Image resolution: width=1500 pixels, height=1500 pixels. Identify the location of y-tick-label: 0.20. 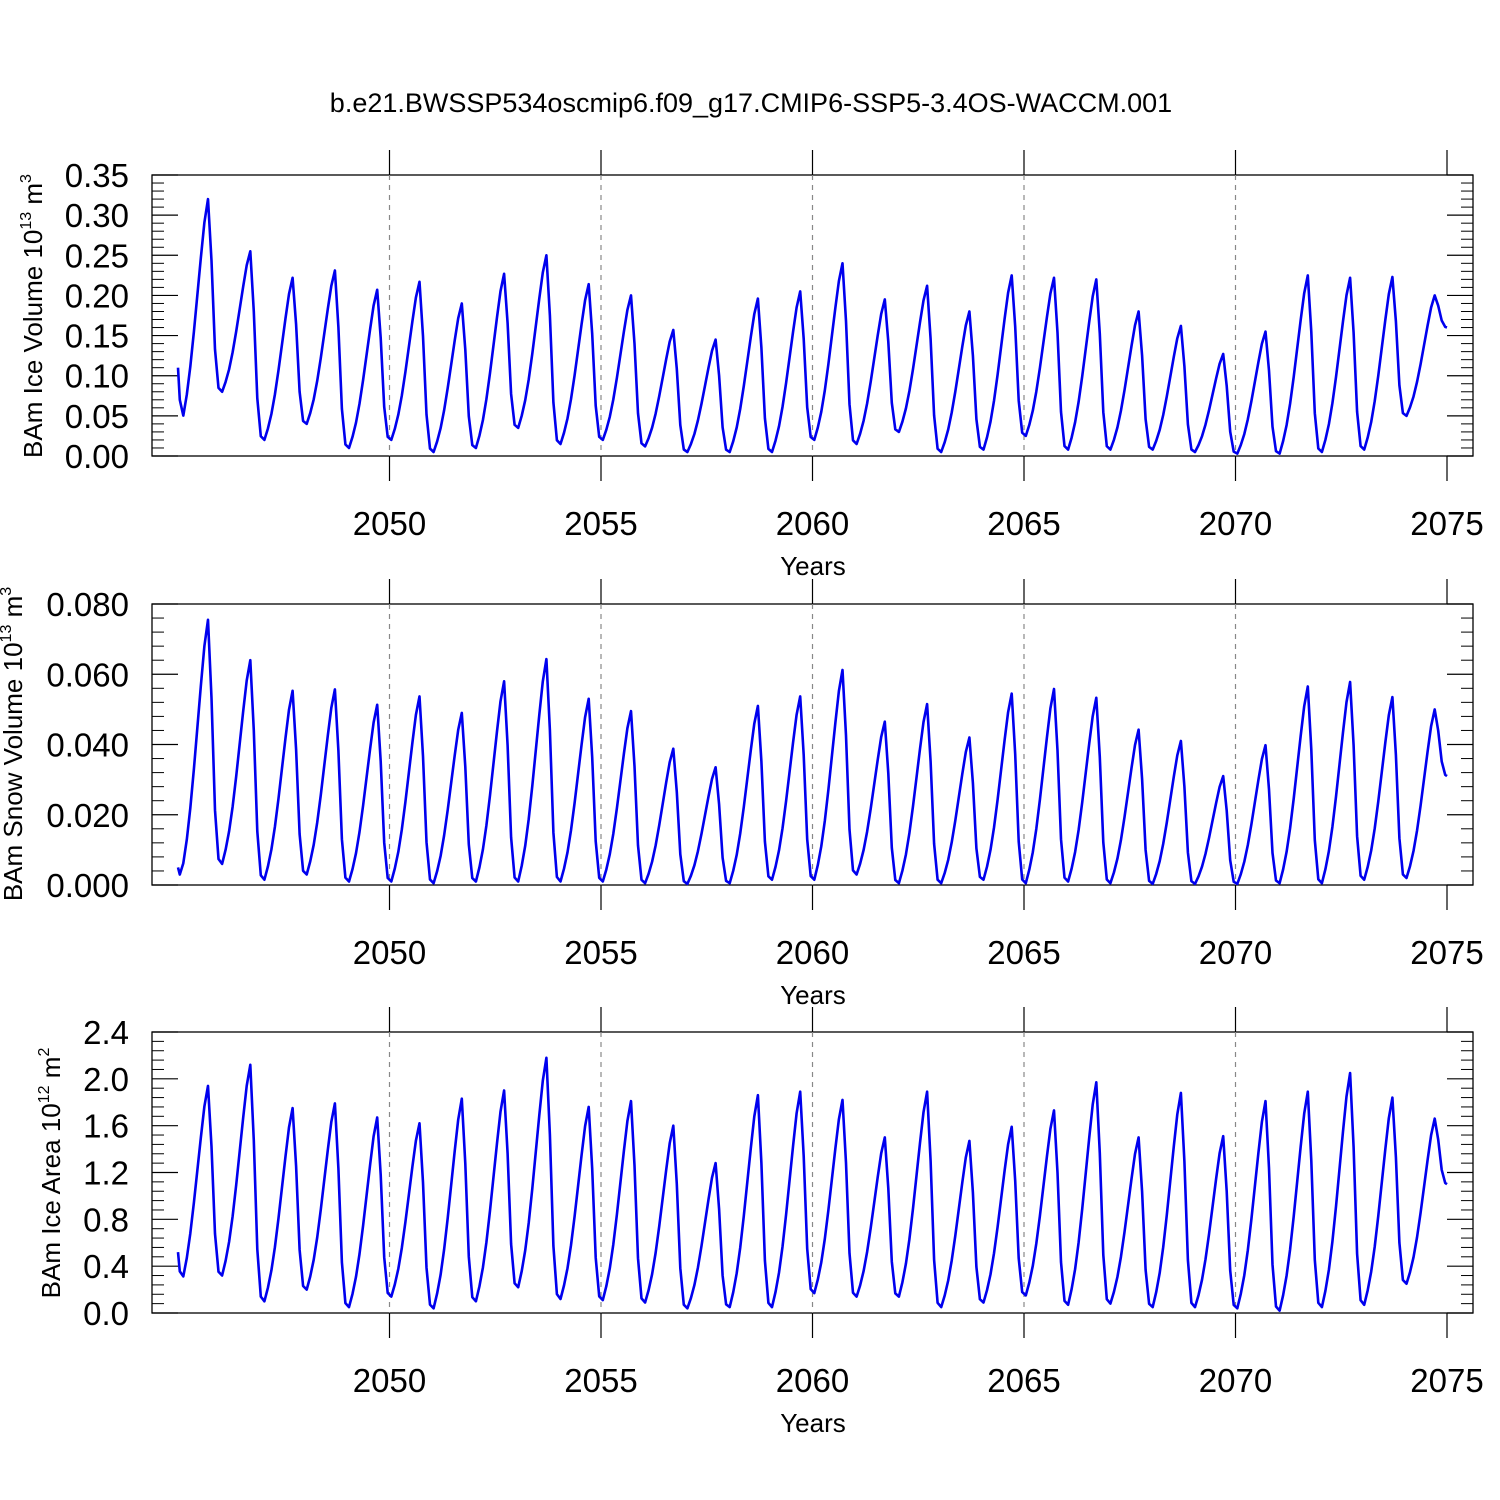
(97, 295).